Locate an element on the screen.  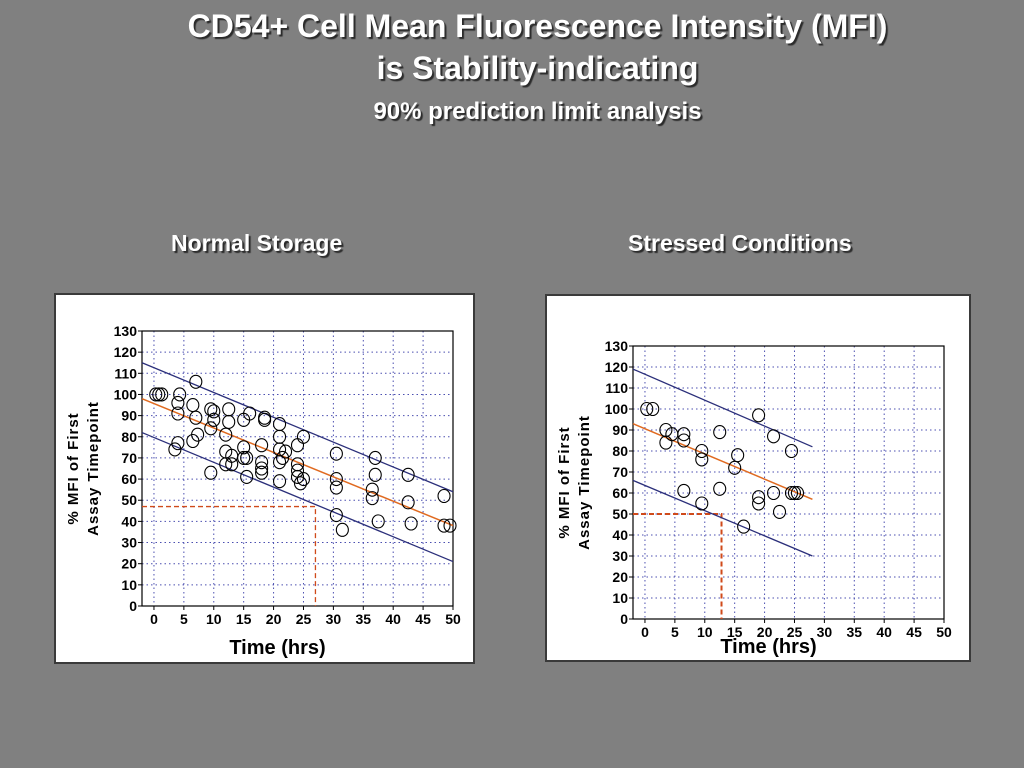
y-tick-label: 80 is located at coordinates (129, 437).